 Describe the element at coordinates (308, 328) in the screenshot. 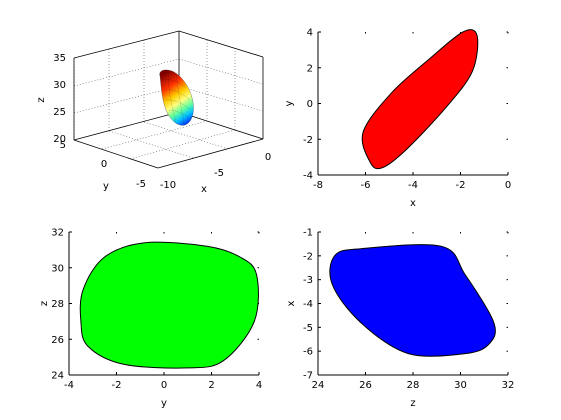

I see `y-tick-label: -5` at that location.